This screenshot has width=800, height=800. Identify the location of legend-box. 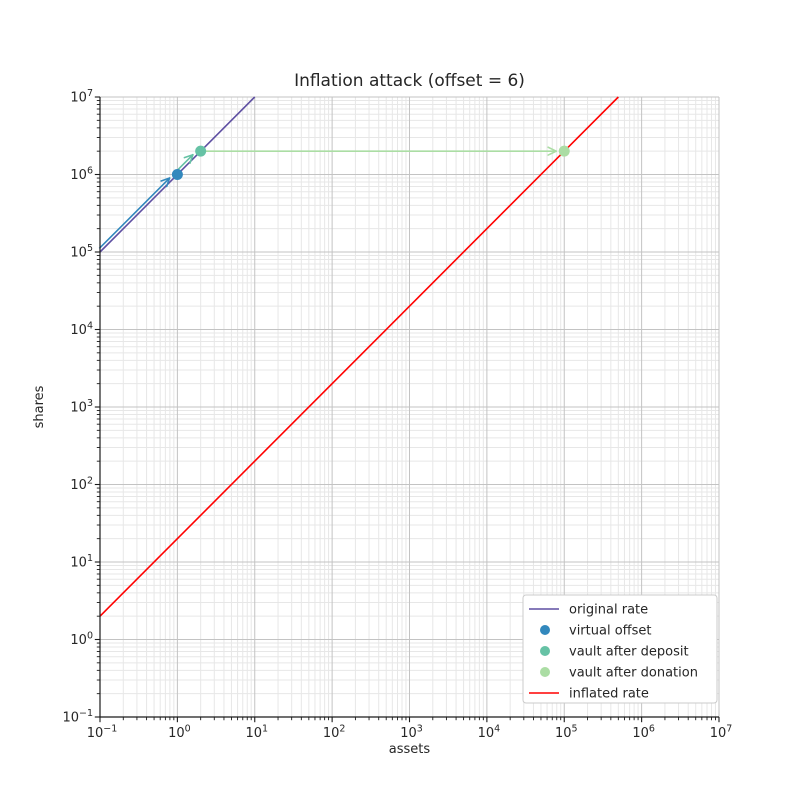
(620, 649).